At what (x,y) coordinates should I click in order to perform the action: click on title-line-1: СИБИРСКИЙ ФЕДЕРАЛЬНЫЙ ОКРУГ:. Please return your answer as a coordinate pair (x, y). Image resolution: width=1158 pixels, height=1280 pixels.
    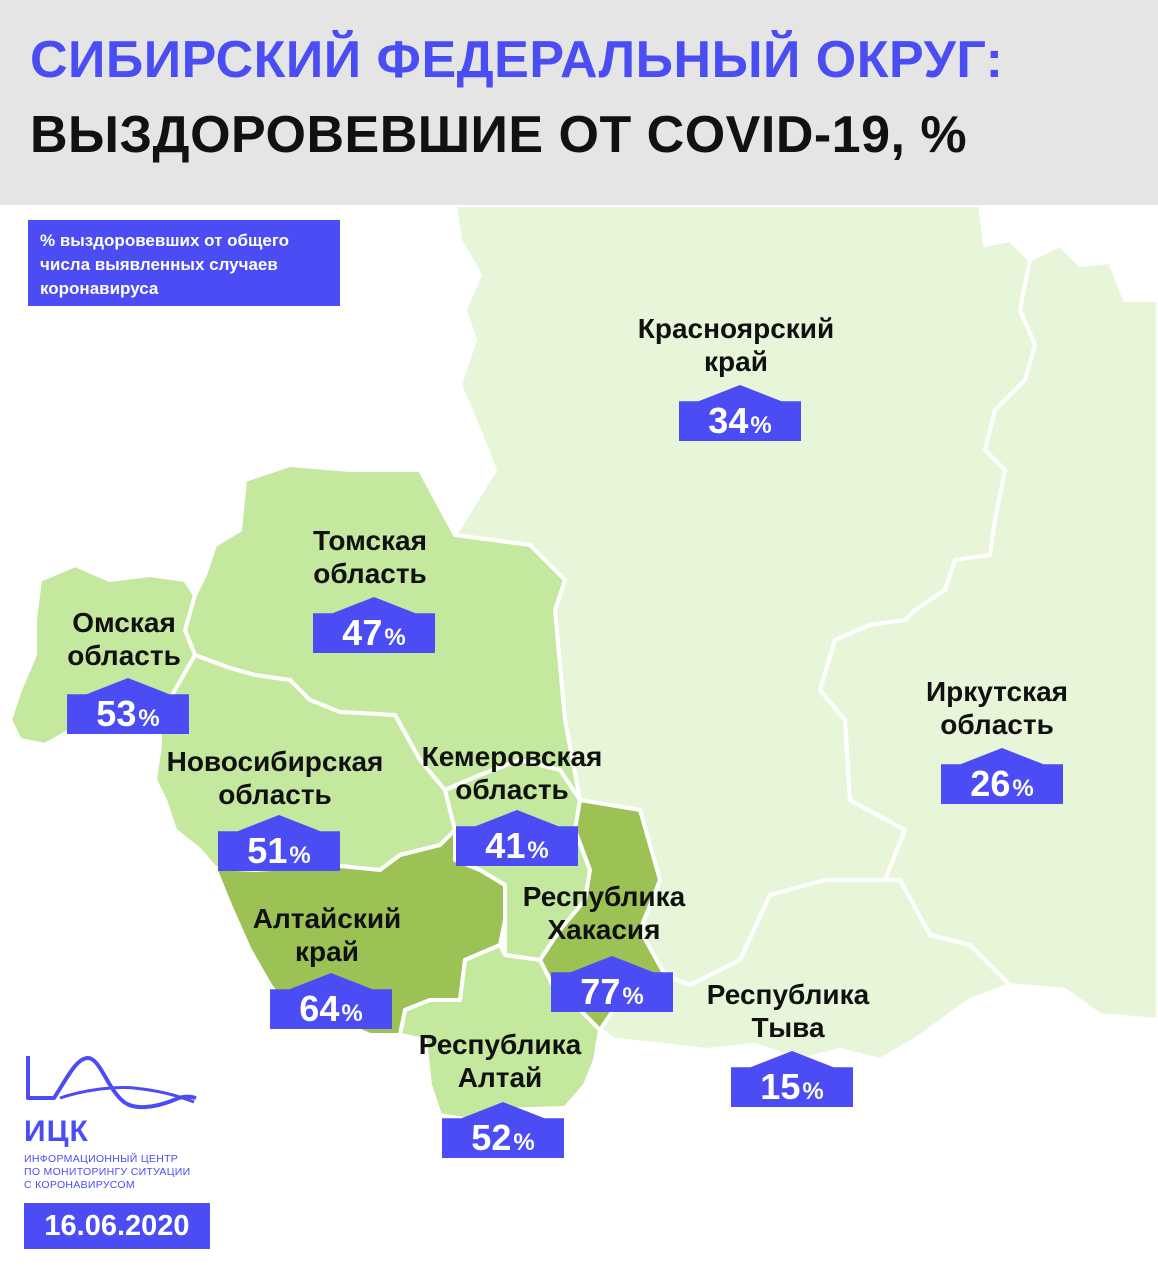
    Looking at the image, I should click on (517, 60).